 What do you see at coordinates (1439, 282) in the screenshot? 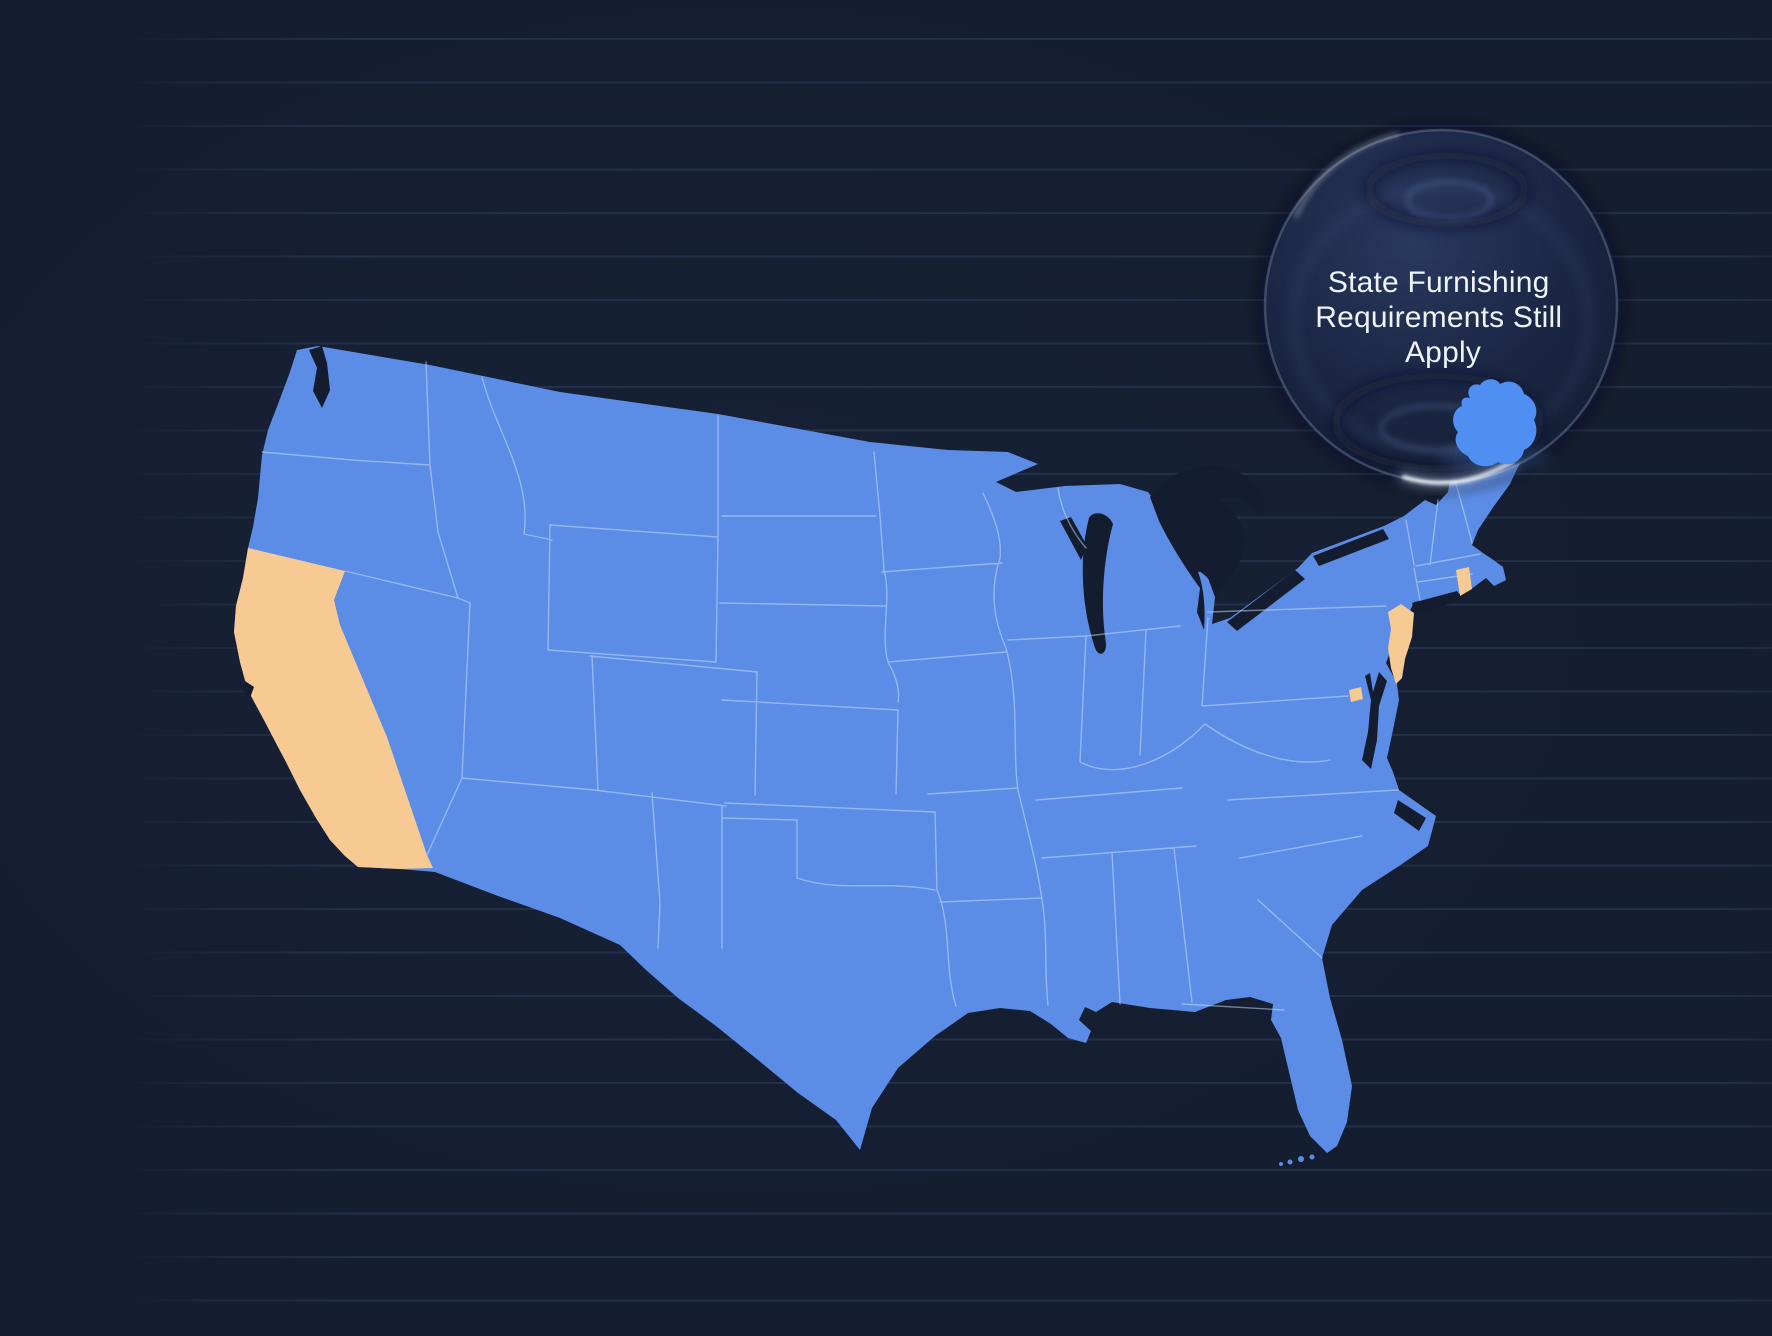
I see `bubble-caption-line-1: State Furnishing` at bounding box center [1439, 282].